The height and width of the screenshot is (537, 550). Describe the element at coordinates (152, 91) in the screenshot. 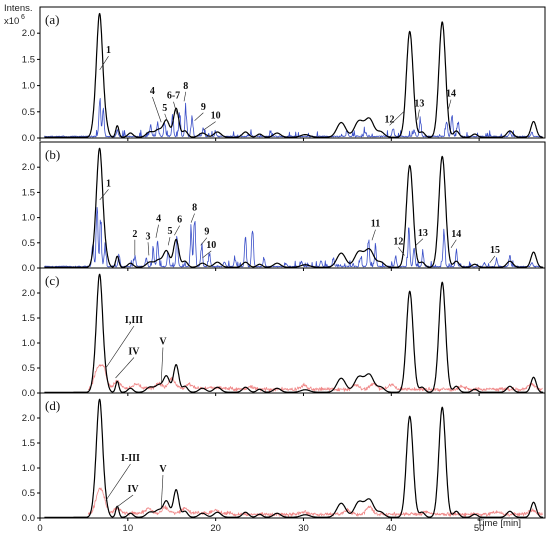

I see `peak-annotation: 4` at that location.